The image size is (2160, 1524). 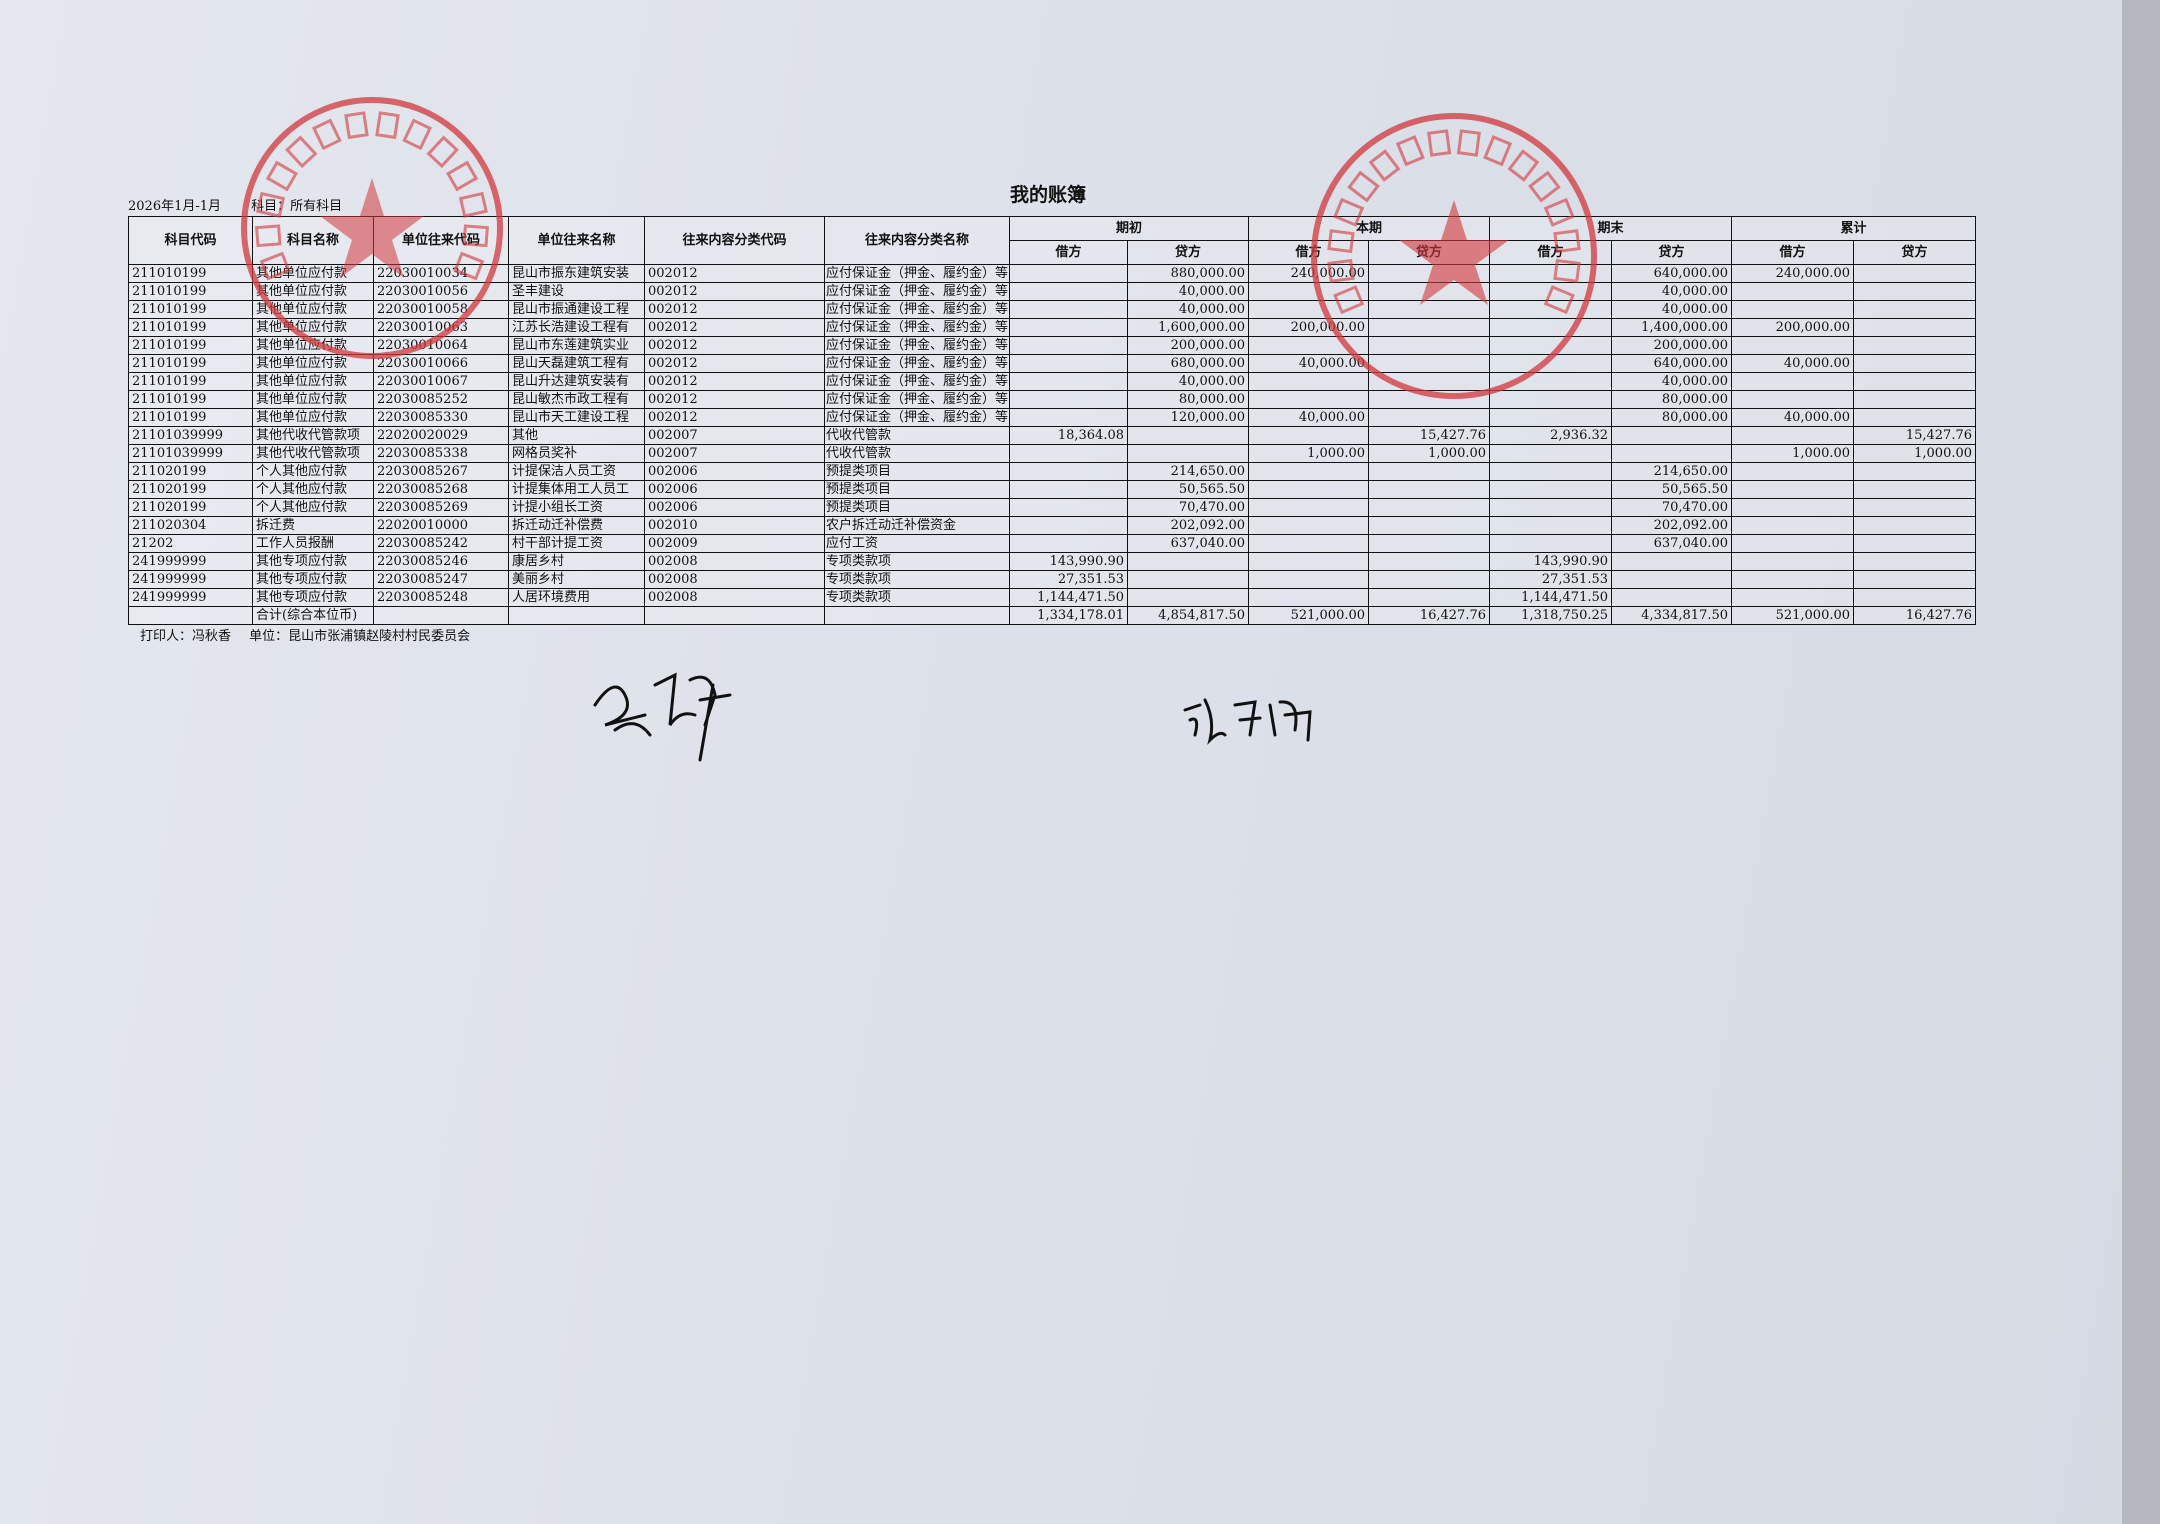 What do you see at coordinates (313, 471) in the screenshot?
I see `cell-subject-name: 个人其他应付款` at bounding box center [313, 471].